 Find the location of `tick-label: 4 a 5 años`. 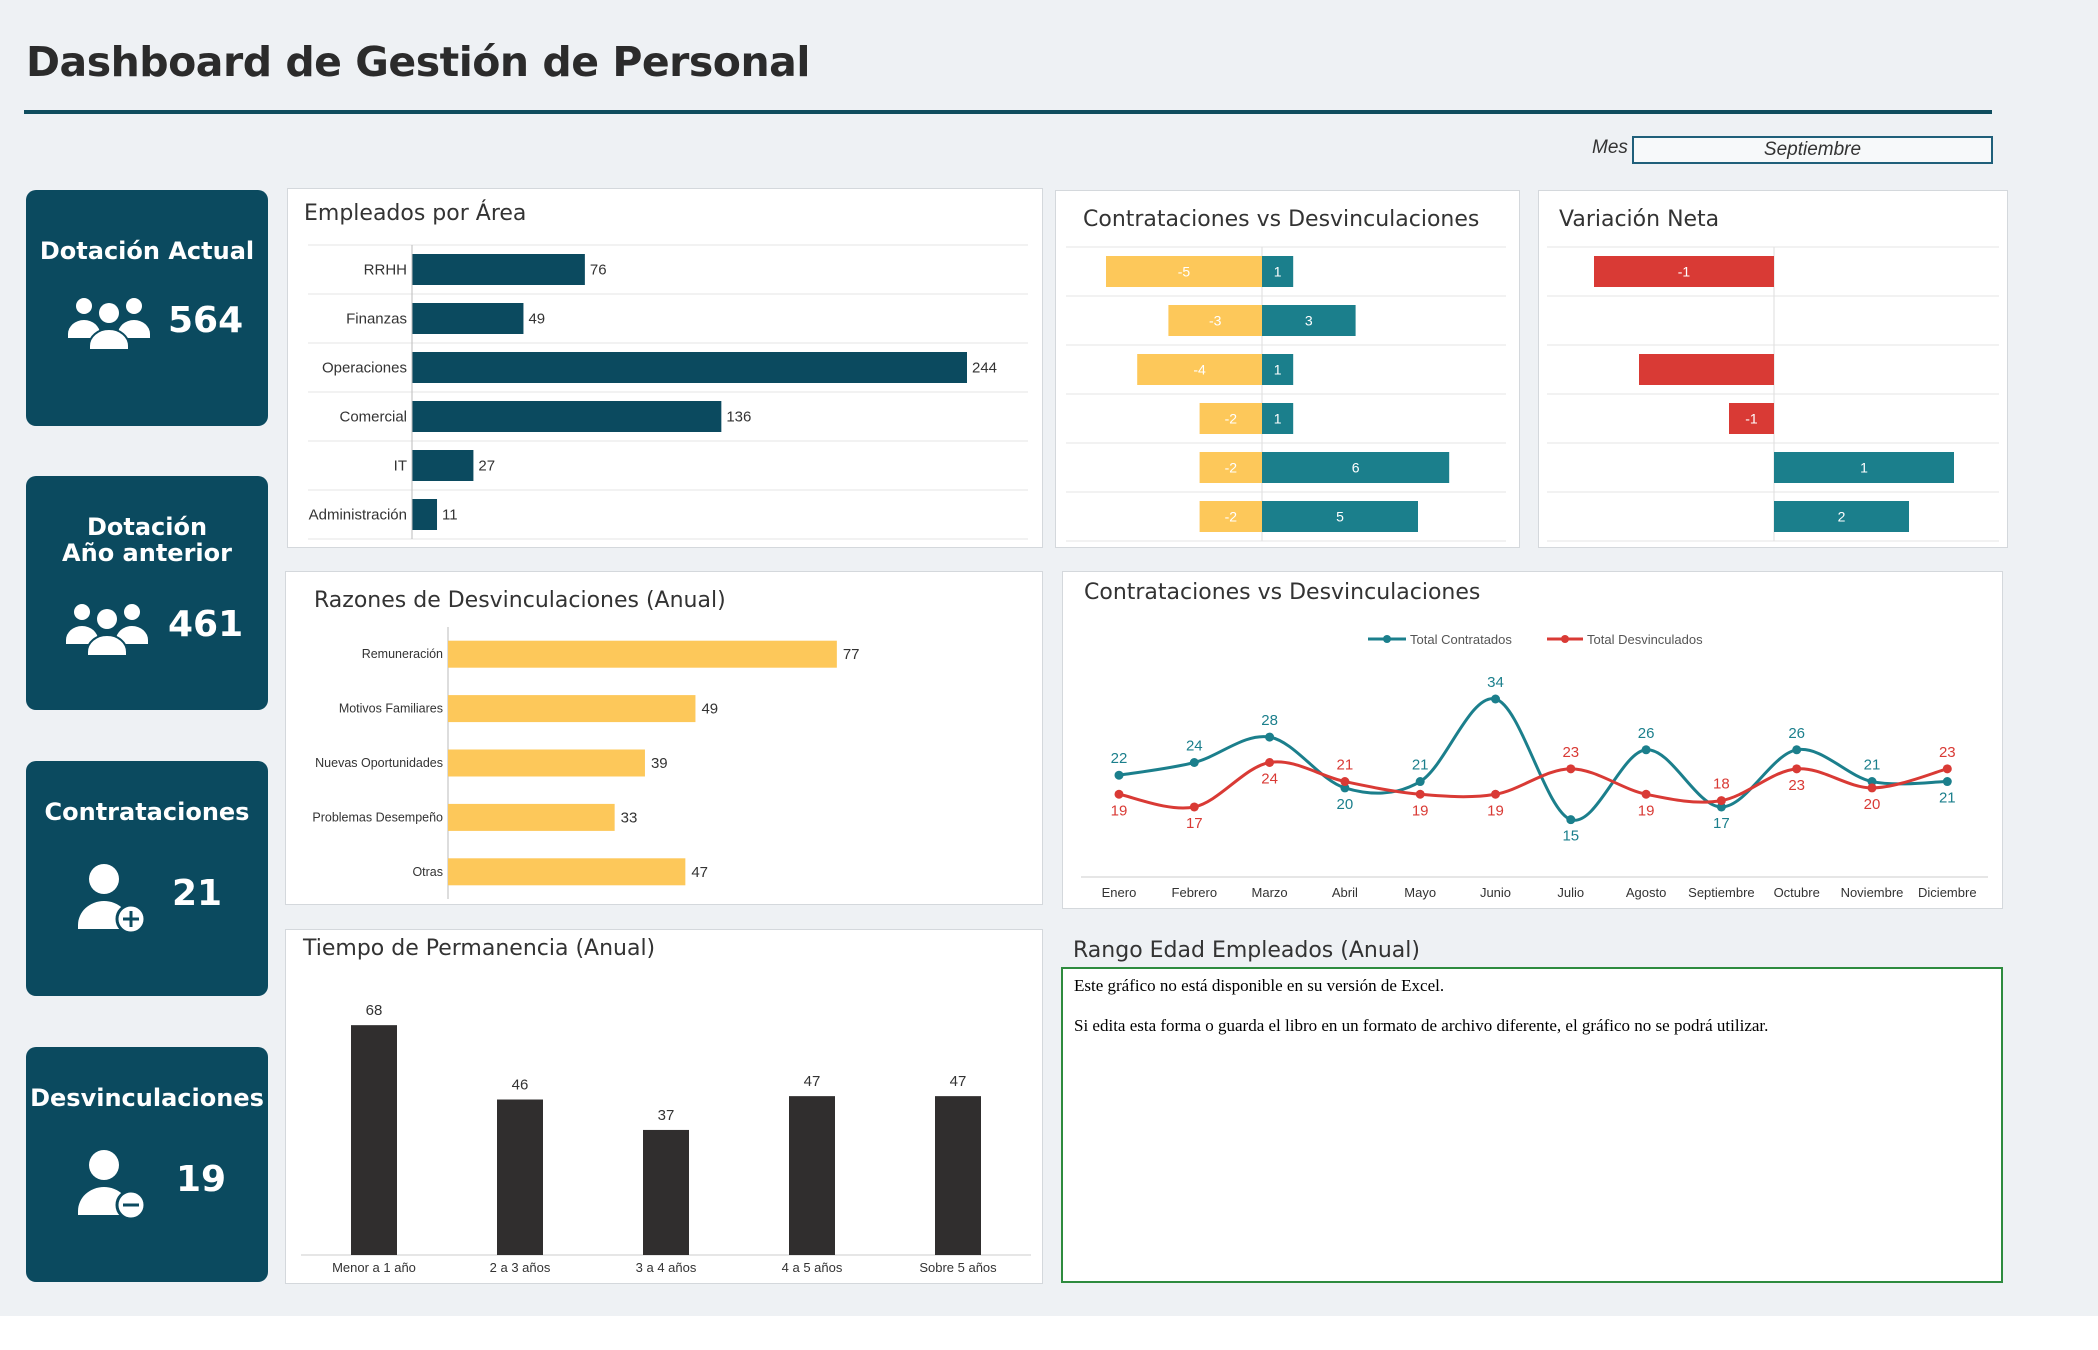

tick-label: 4 a 5 años is located at coordinates (812, 1267).